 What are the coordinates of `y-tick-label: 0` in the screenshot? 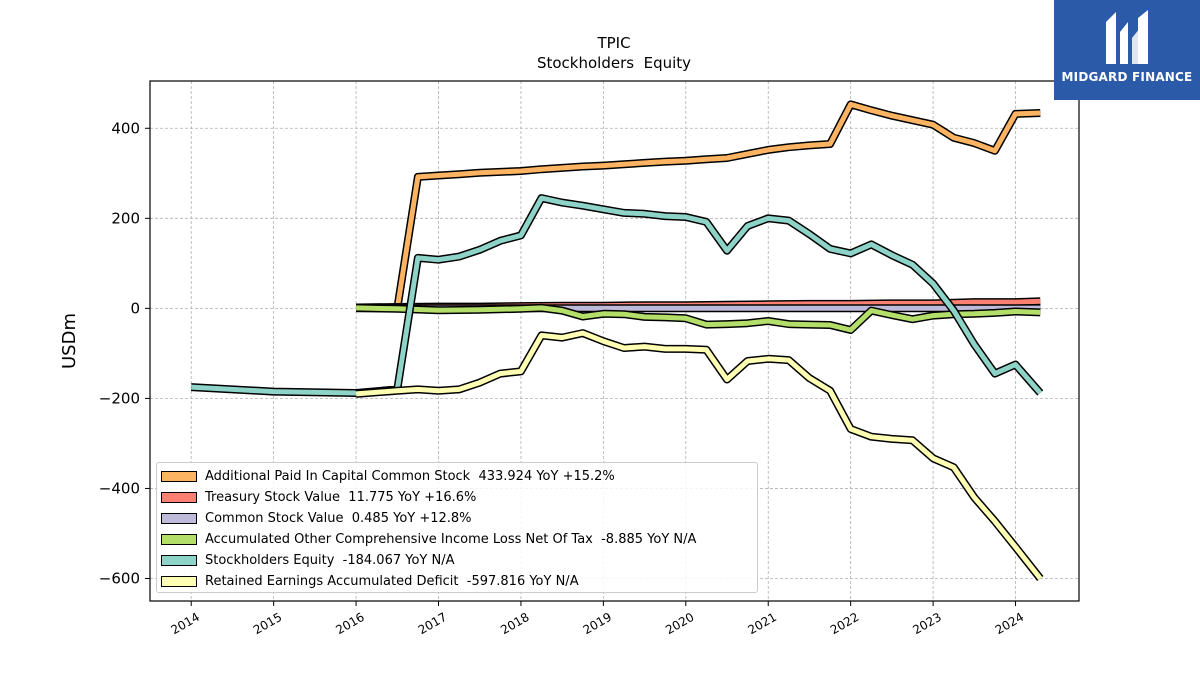 It's located at (135, 308).